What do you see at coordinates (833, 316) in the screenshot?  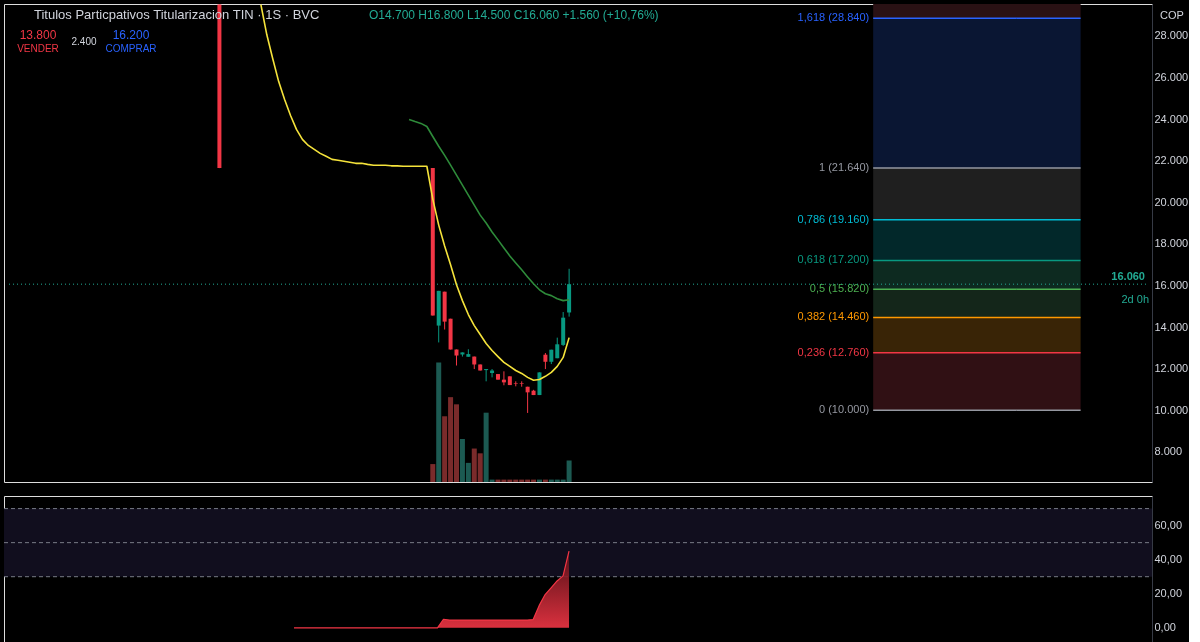 I see `ref-line-label: 0,382 (14.460)` at bounding box center [833, 316].